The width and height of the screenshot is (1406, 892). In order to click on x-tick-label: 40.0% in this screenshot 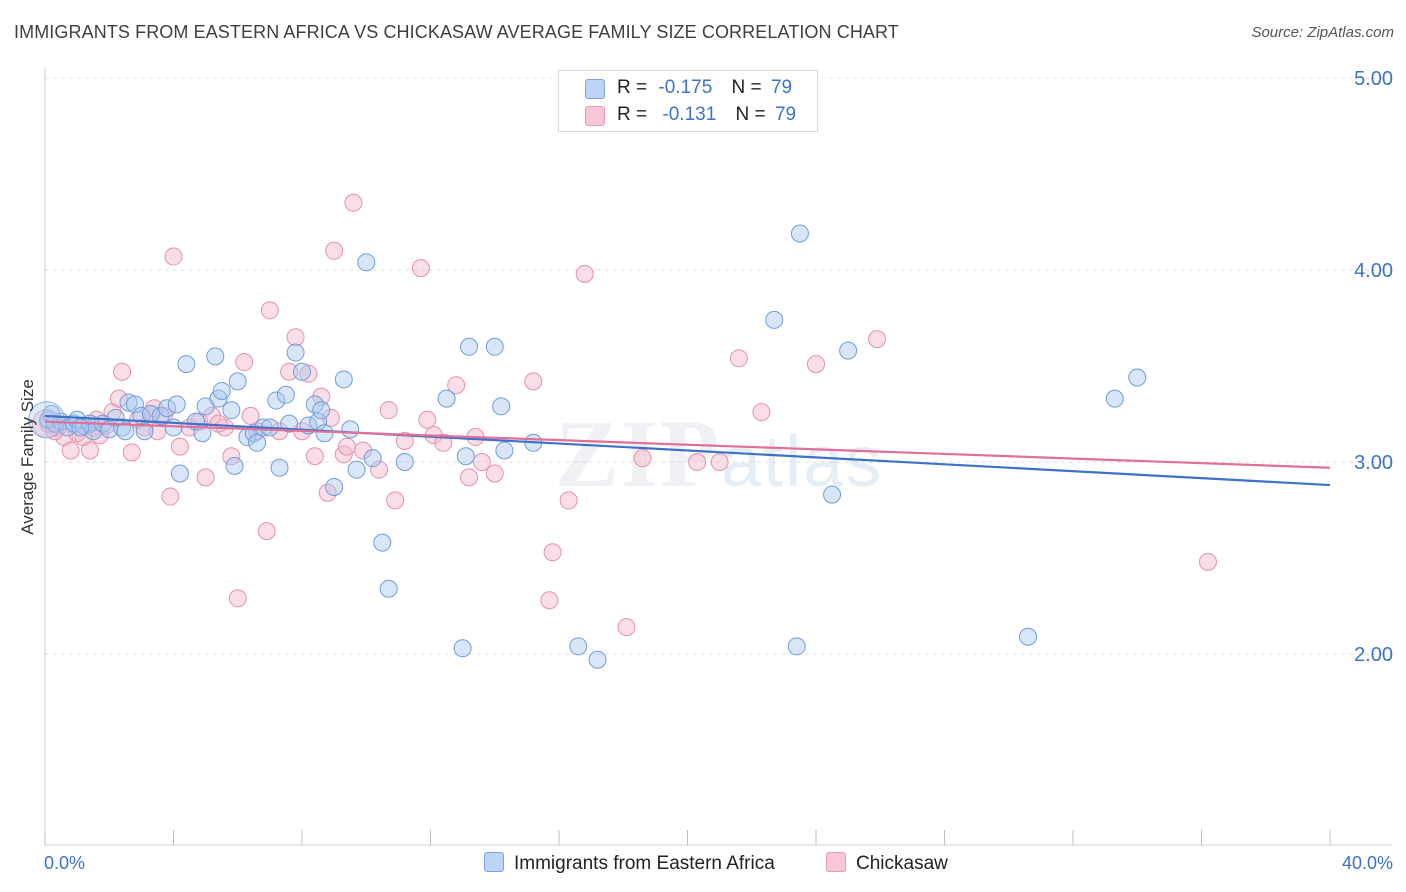, I will do `click(1367, 863)`.